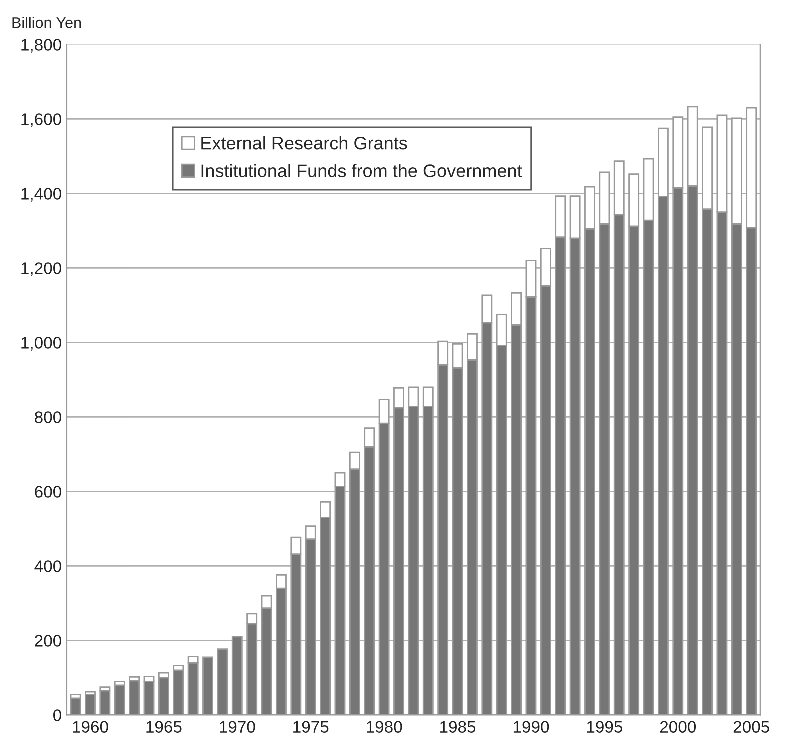  I want to click on y-tick-label: 200, so click(48, 641).